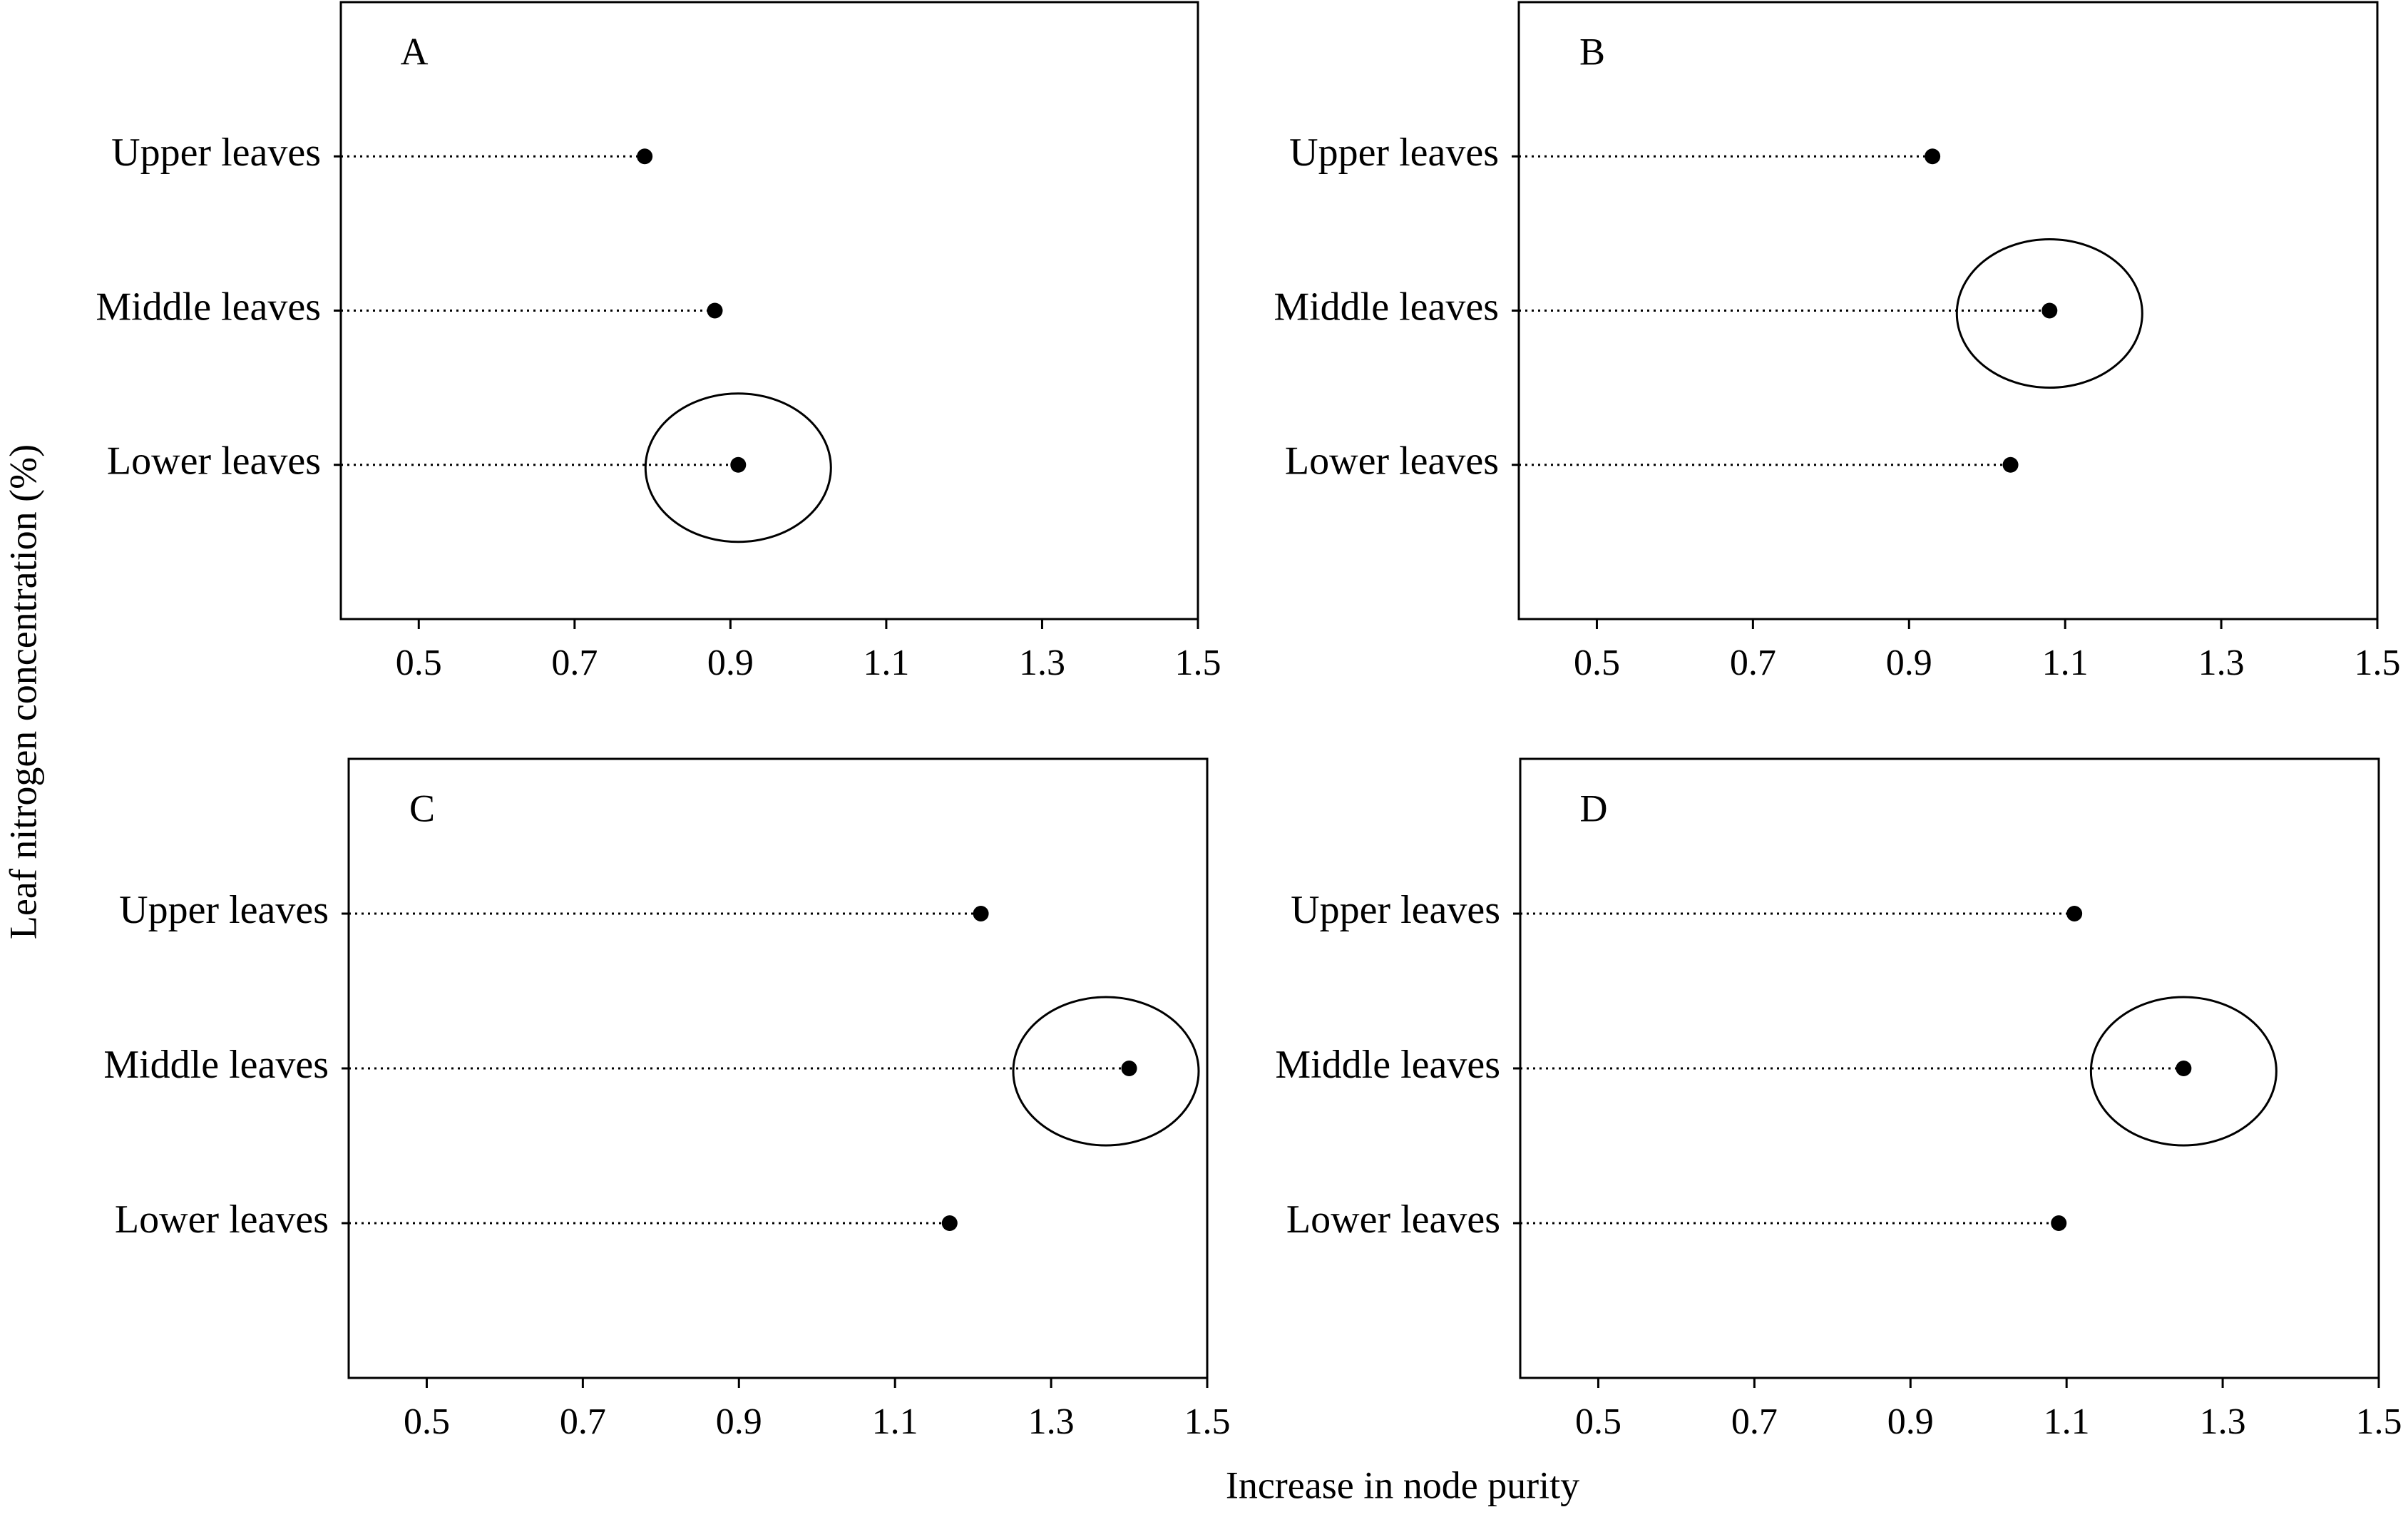 The height and width of the screenshot is (1517, 2408). What do you see at coordinates (22, 691) in the screenshot?
I see `y-axis-label: Leaf nitrogen concentration (%)` at bounding box center [22, 691].